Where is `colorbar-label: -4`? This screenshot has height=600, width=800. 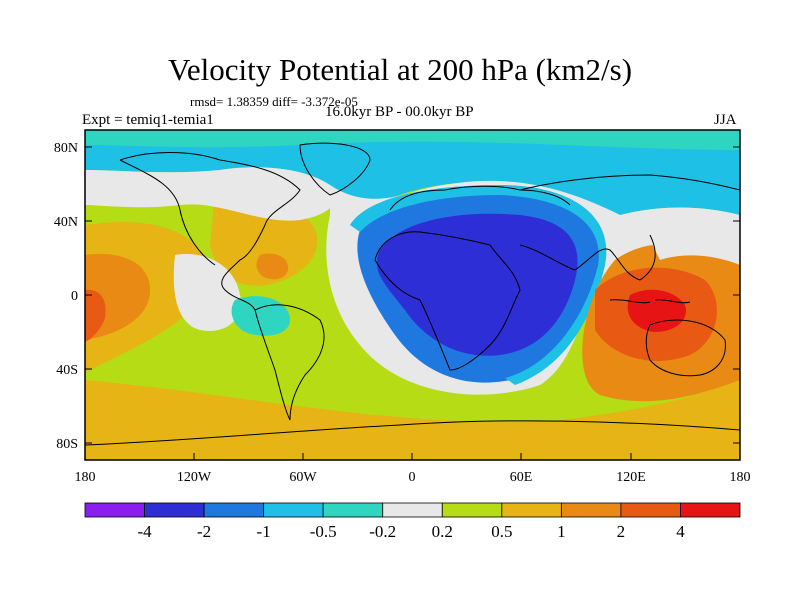 colorbar-label: -4 is located at coordinates (144, 531).